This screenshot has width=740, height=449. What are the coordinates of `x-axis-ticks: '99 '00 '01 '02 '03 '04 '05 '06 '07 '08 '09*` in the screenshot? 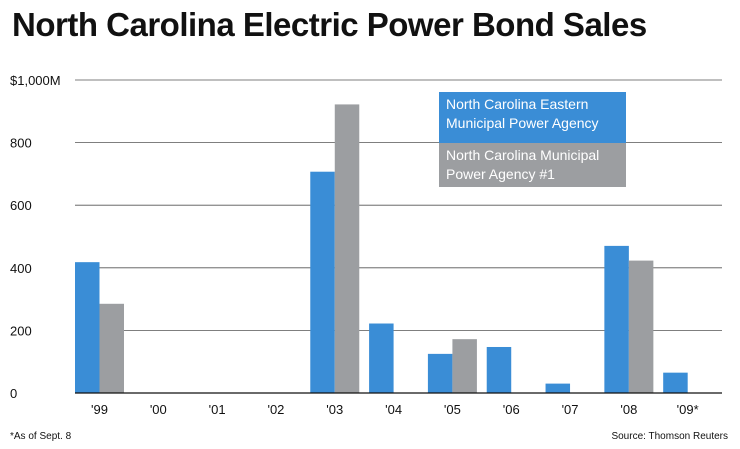 It's located at (395, 409).